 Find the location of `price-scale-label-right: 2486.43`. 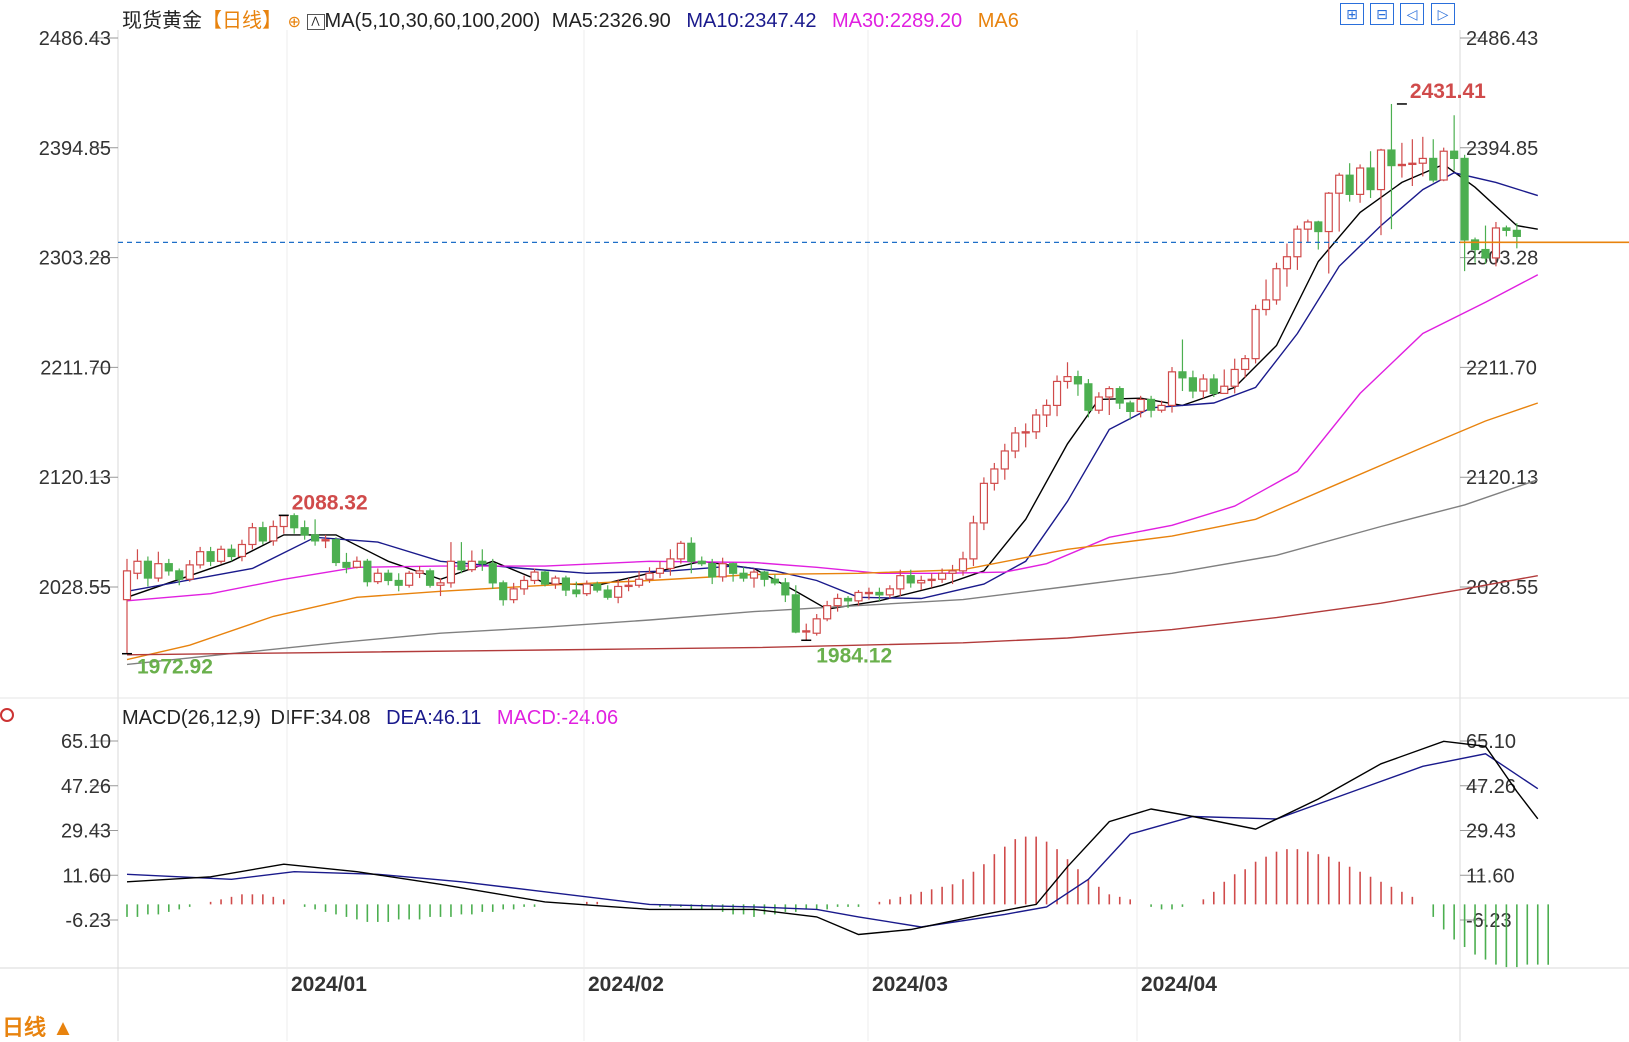

price-scale-label-right: 2486.43 is located at coordinates (1502, 39).